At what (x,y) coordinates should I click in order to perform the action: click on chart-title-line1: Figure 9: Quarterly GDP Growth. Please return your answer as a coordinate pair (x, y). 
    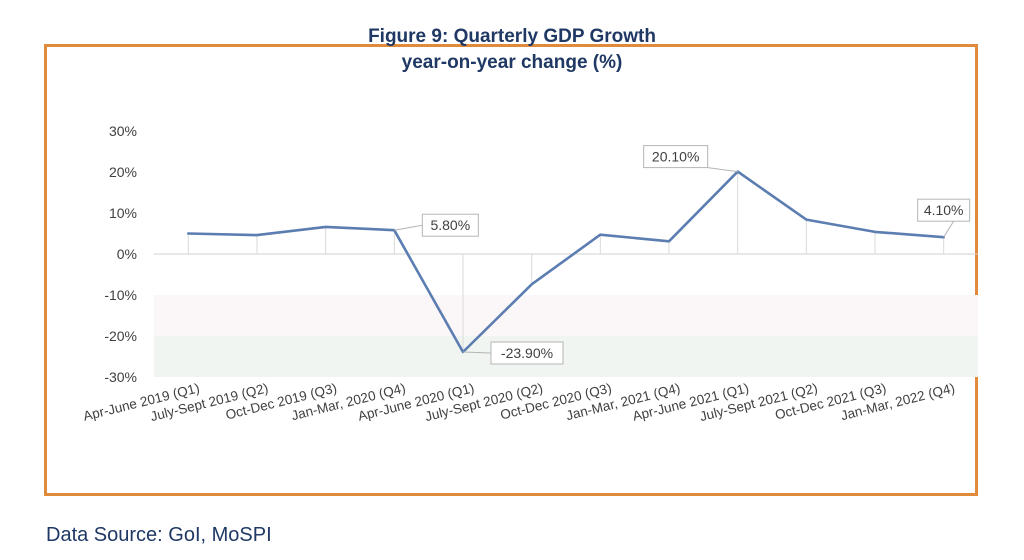
    Looking at the image, I should click on (512, 36).